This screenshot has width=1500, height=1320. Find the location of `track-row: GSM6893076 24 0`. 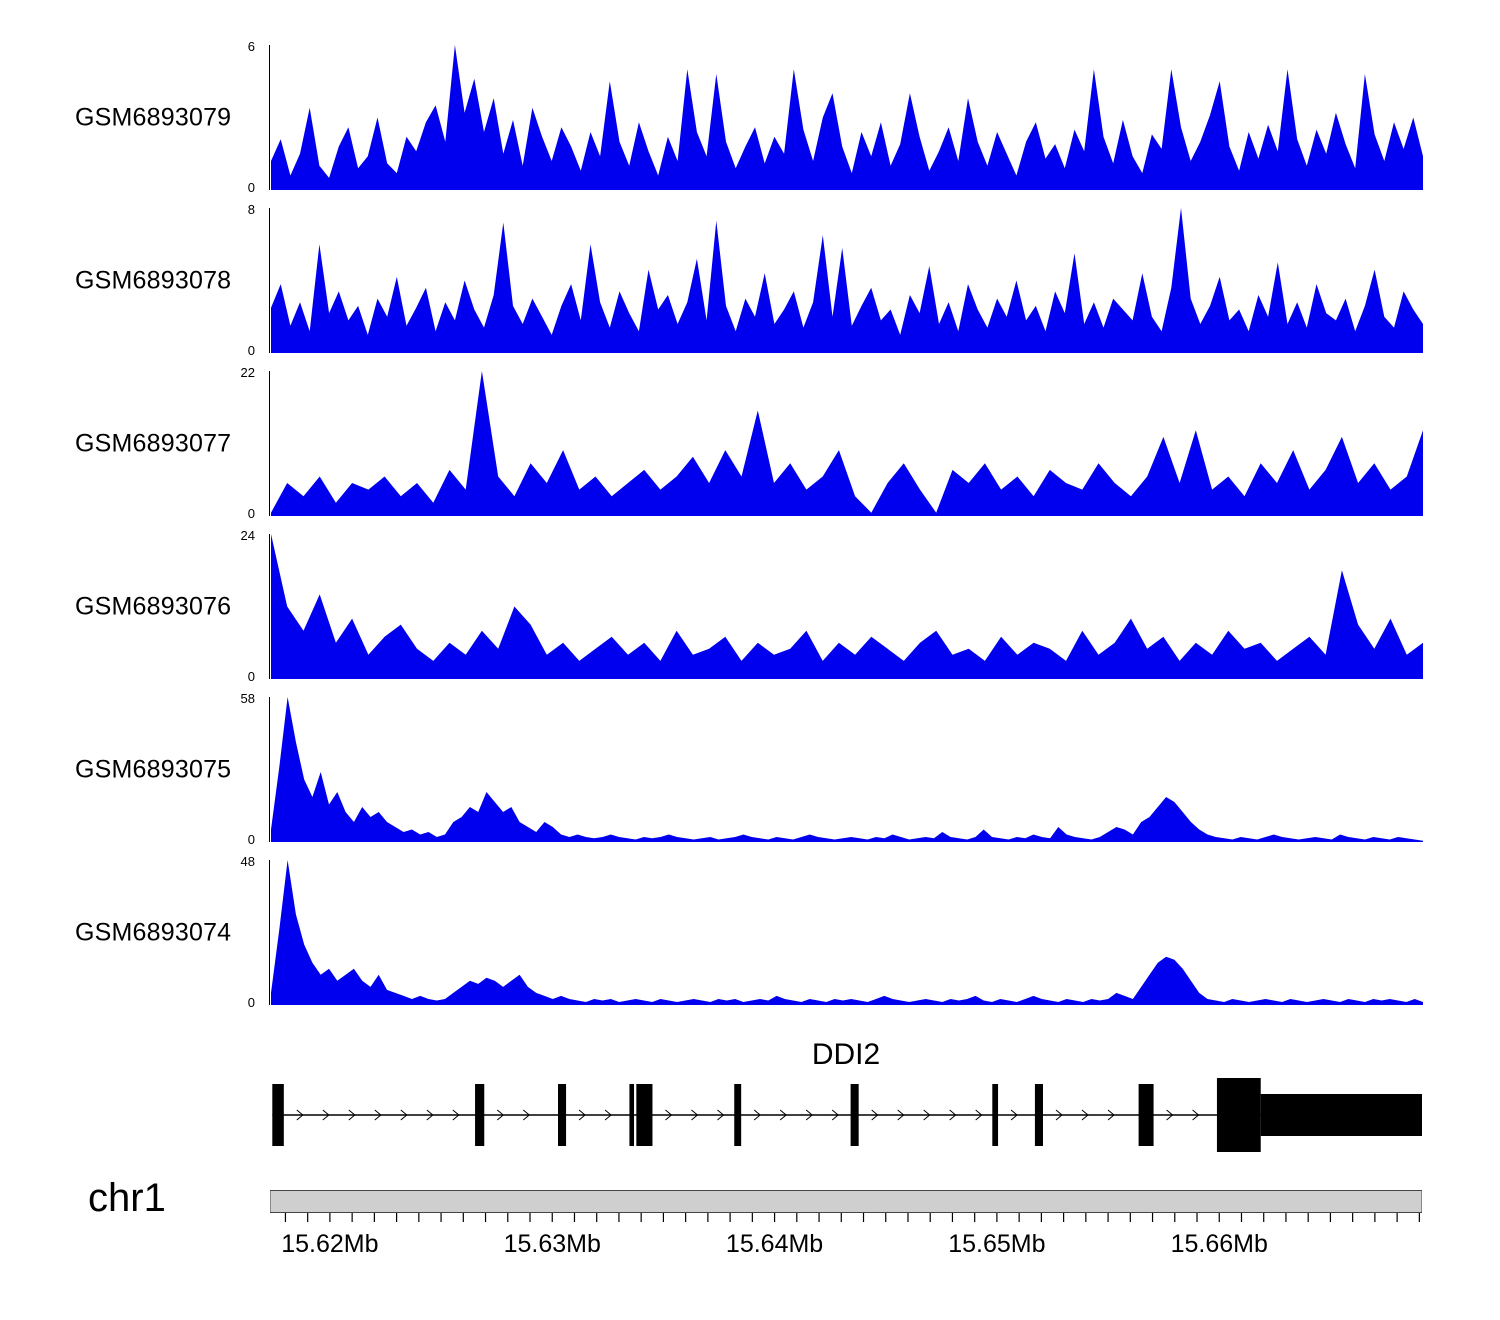

track-row: GSM6893076 24 0 is located at coordinates (750, 606).